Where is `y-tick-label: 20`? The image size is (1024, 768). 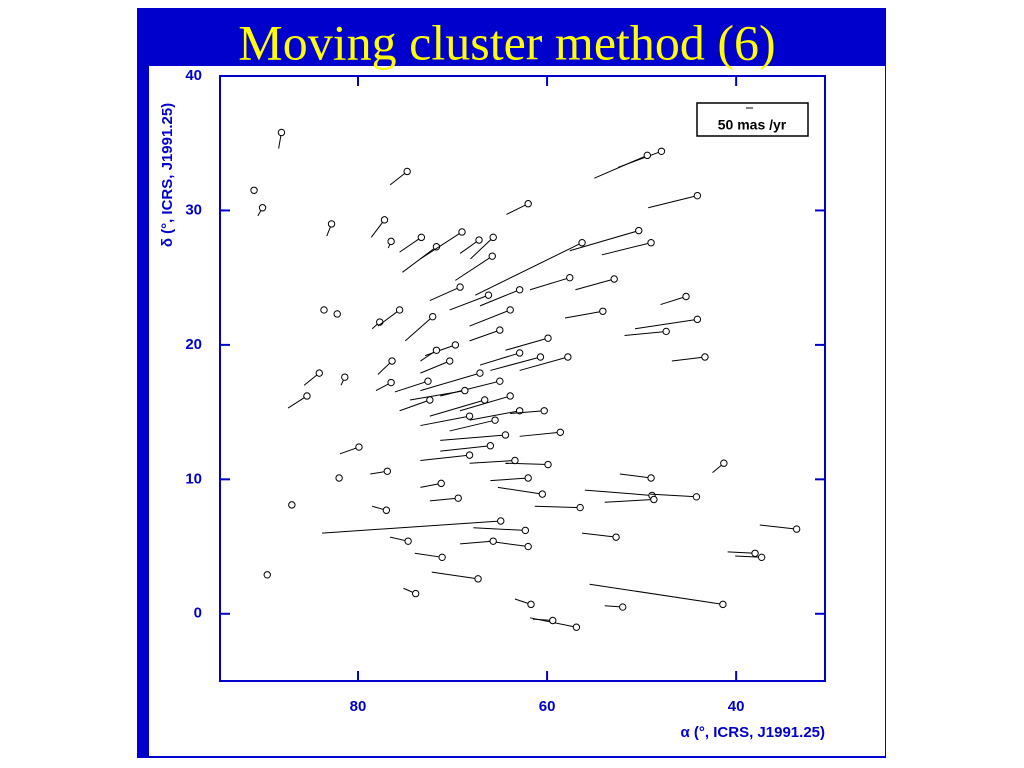
y-tick-label: 20 is located at coordinates (193, 344).